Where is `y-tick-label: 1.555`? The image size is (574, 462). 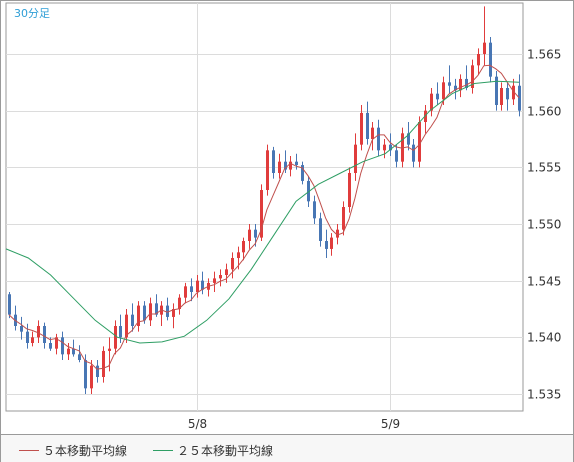 y-tick-label: 1.555 is located at coordinates (544, 168).